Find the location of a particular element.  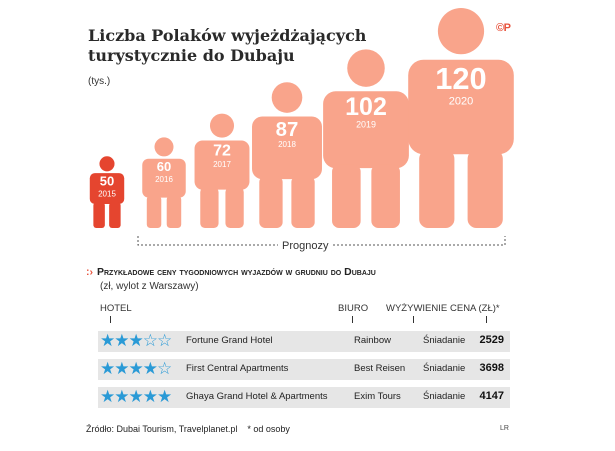

unit-label: (tys.) is located at coordinates (99, 81).